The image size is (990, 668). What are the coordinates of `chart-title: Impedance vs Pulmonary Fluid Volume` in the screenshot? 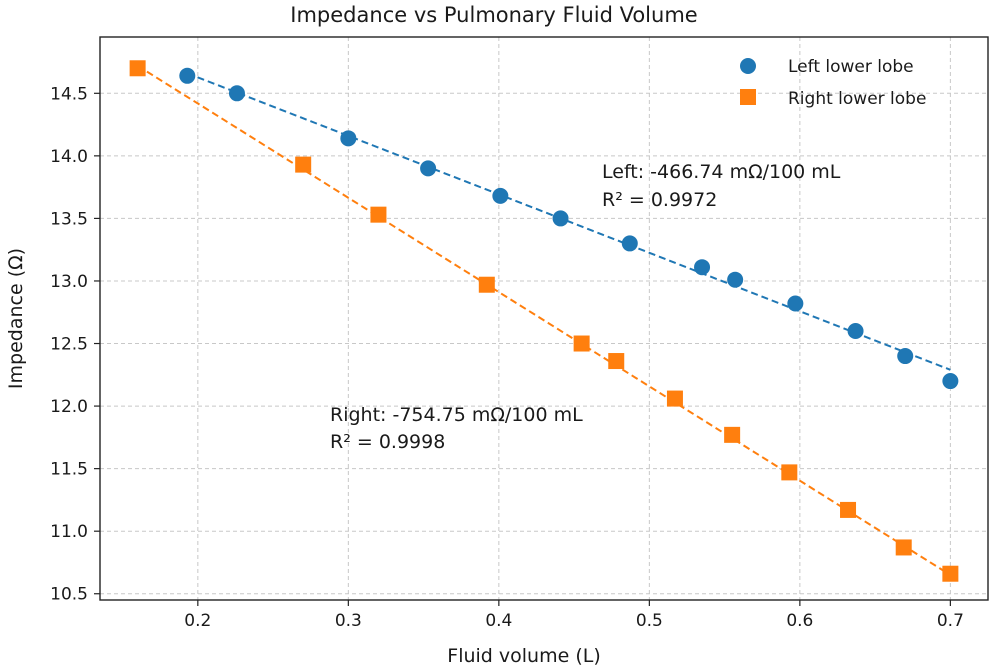 It's located at (493, 15).